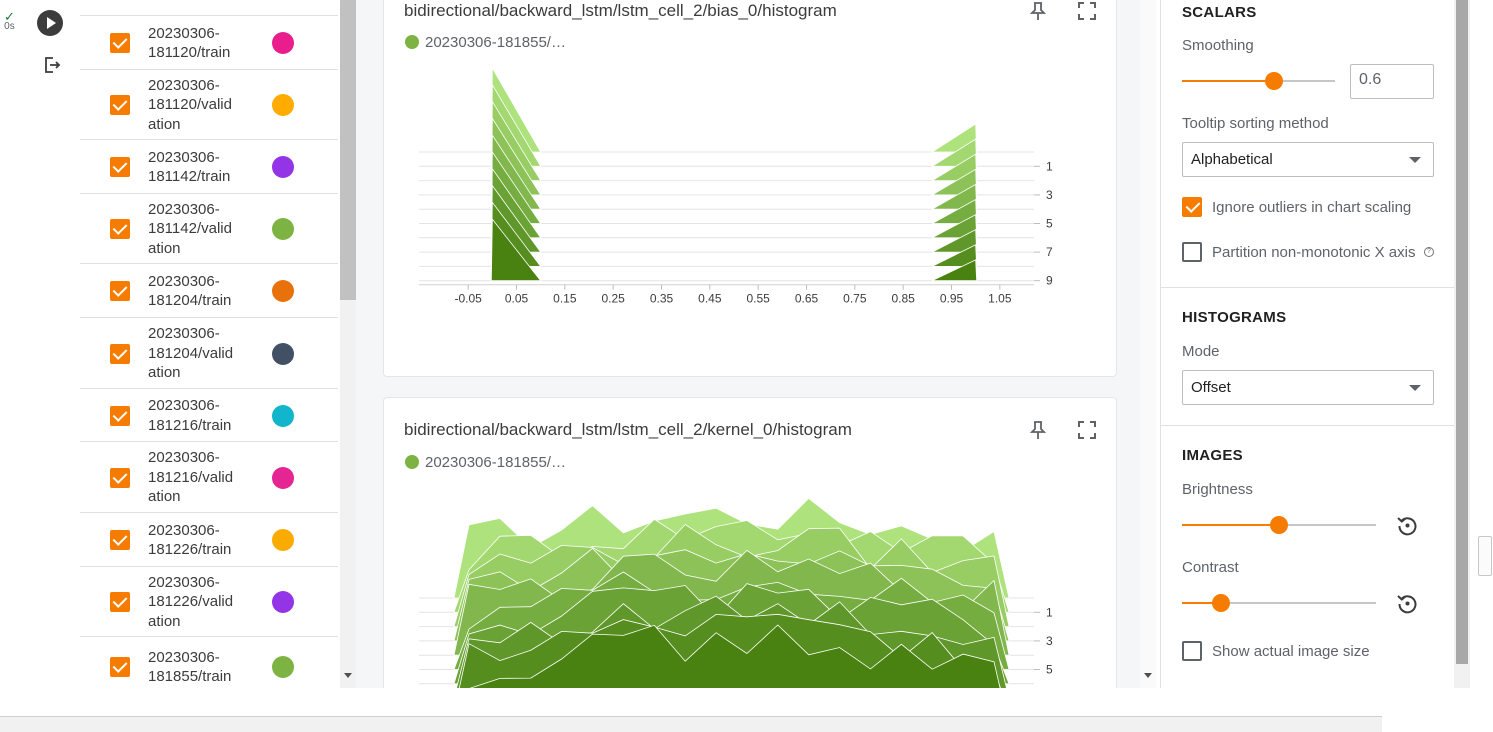  What do you see at coordinates (209, 8) in the screenshot?
I see `run-row: ation` at bounding box center [209, 8].